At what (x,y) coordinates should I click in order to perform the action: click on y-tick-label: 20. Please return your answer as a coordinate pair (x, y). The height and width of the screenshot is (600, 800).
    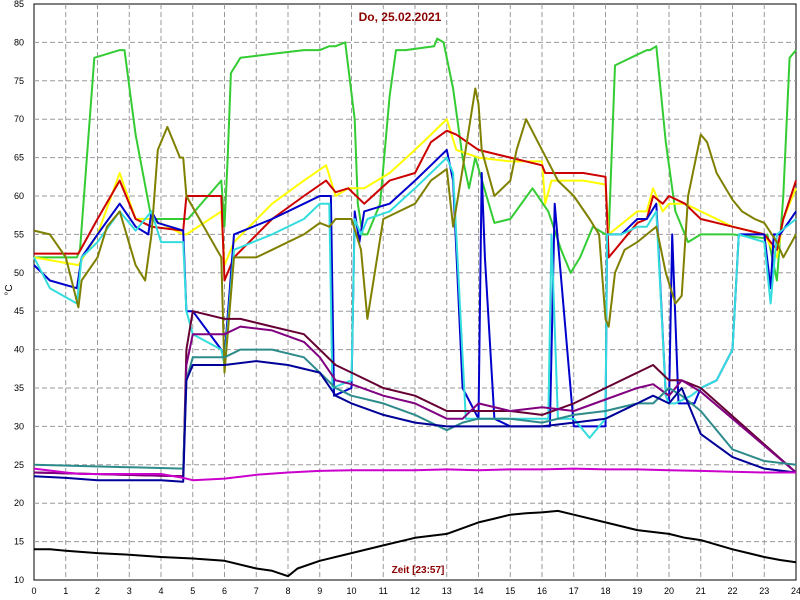
    Looking at the image, I should click on (19, 503).